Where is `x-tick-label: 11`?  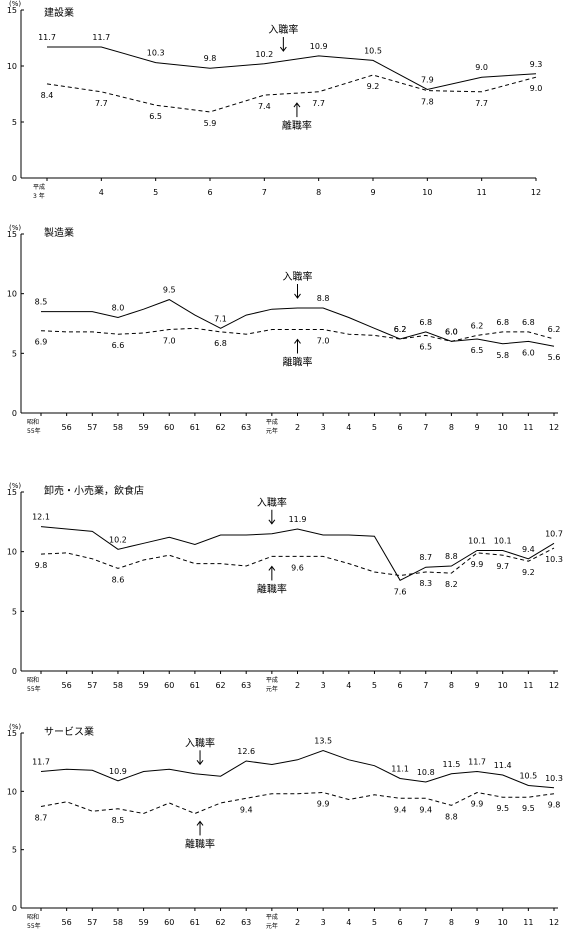 x-tick-label: 11 is located at coordinates (528, 685).